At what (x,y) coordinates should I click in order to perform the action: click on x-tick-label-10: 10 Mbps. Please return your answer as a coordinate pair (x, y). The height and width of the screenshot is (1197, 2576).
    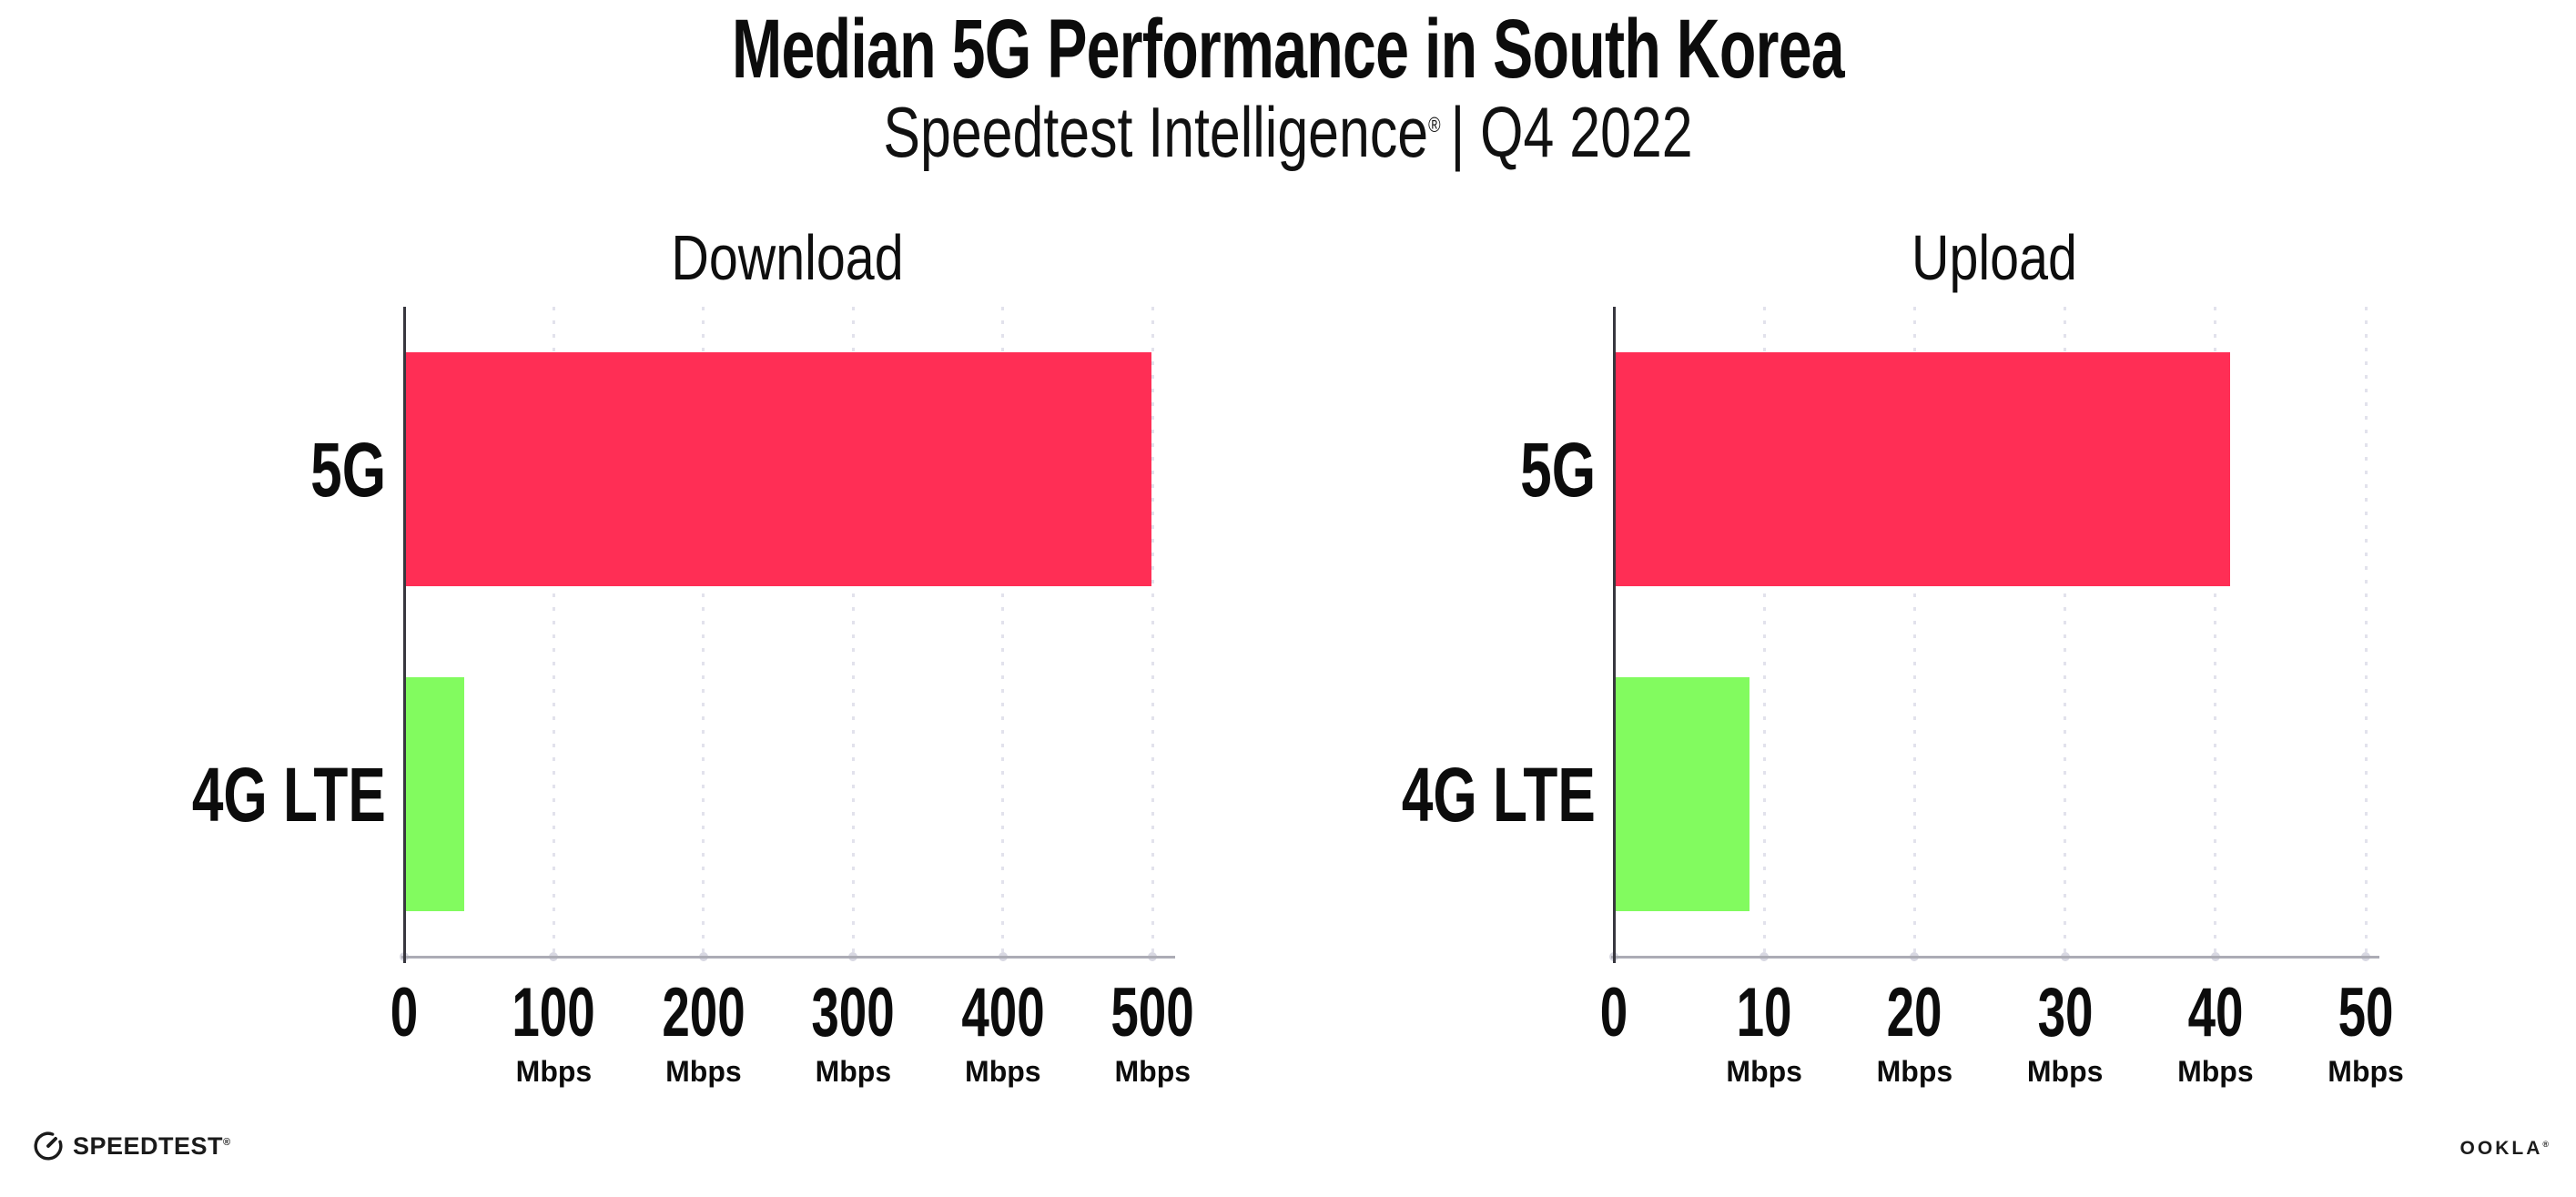
    Looking at the image, I should click on (1764, 1031).